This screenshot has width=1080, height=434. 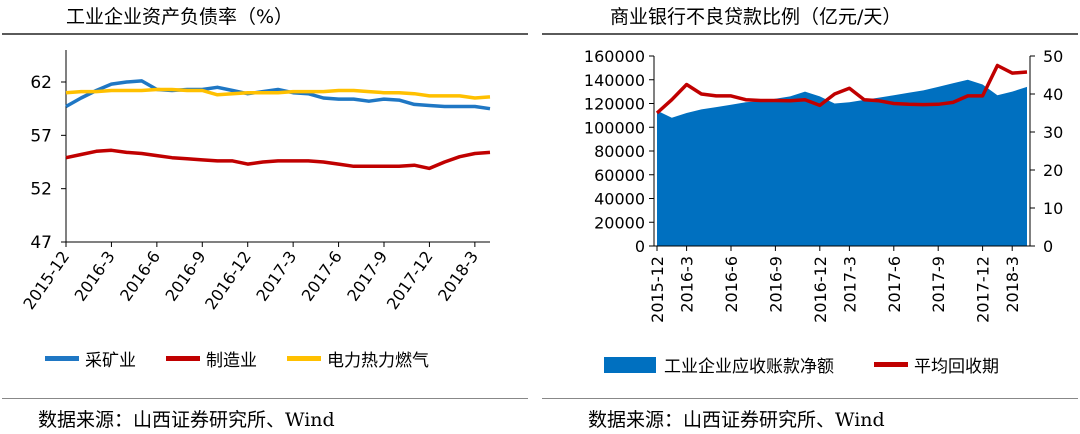 I want to click on legend-item-manufacturing: 制造业, so click(x=211, y=358).